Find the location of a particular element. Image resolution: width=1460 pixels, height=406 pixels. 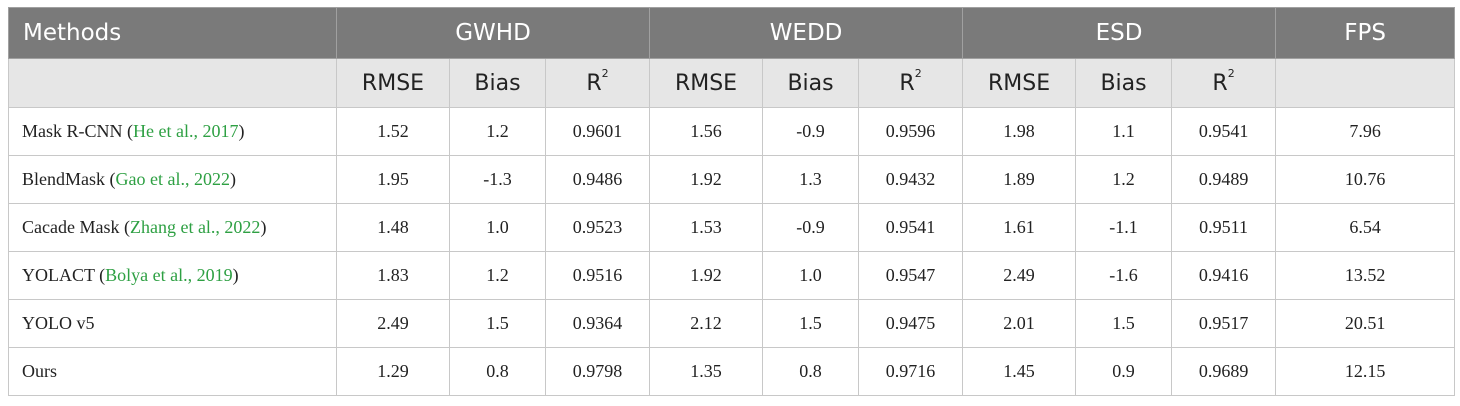

wedd-rmse-cell: 1.35 is located at coordinates (706, 371).